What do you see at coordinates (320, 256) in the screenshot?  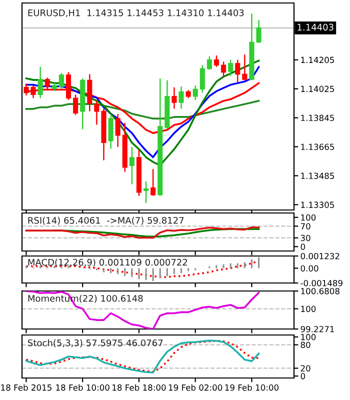 I see `y-tick-label: 0.001232` at bounding box center [320, 256].